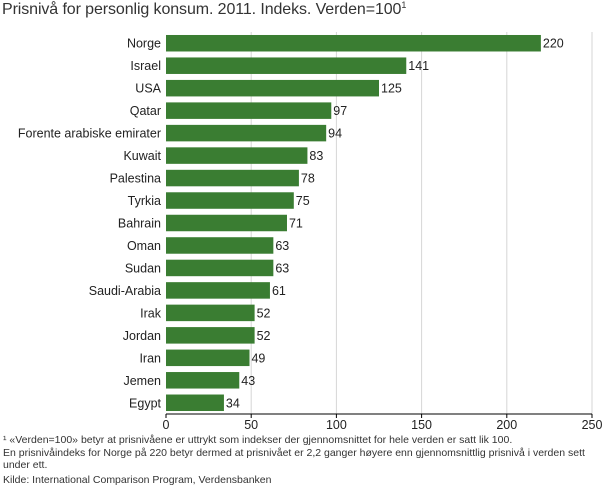 The height and width of the screenshot is (488, 610). I want to click on value-label: 43, so click(248, 381).